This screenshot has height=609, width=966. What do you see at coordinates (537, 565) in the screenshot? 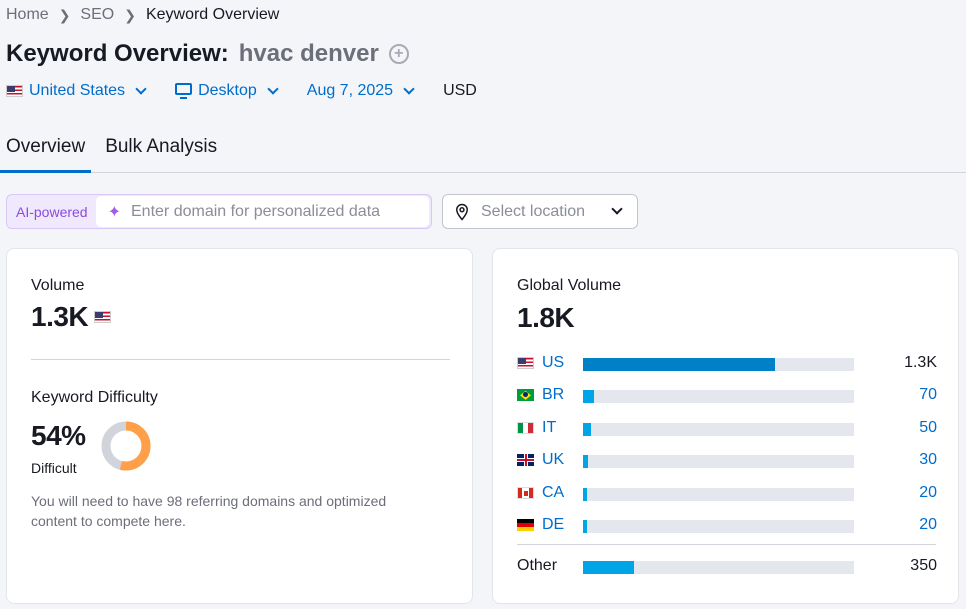
I see `gv-other-label: Other` at bounding box center [537, 565].